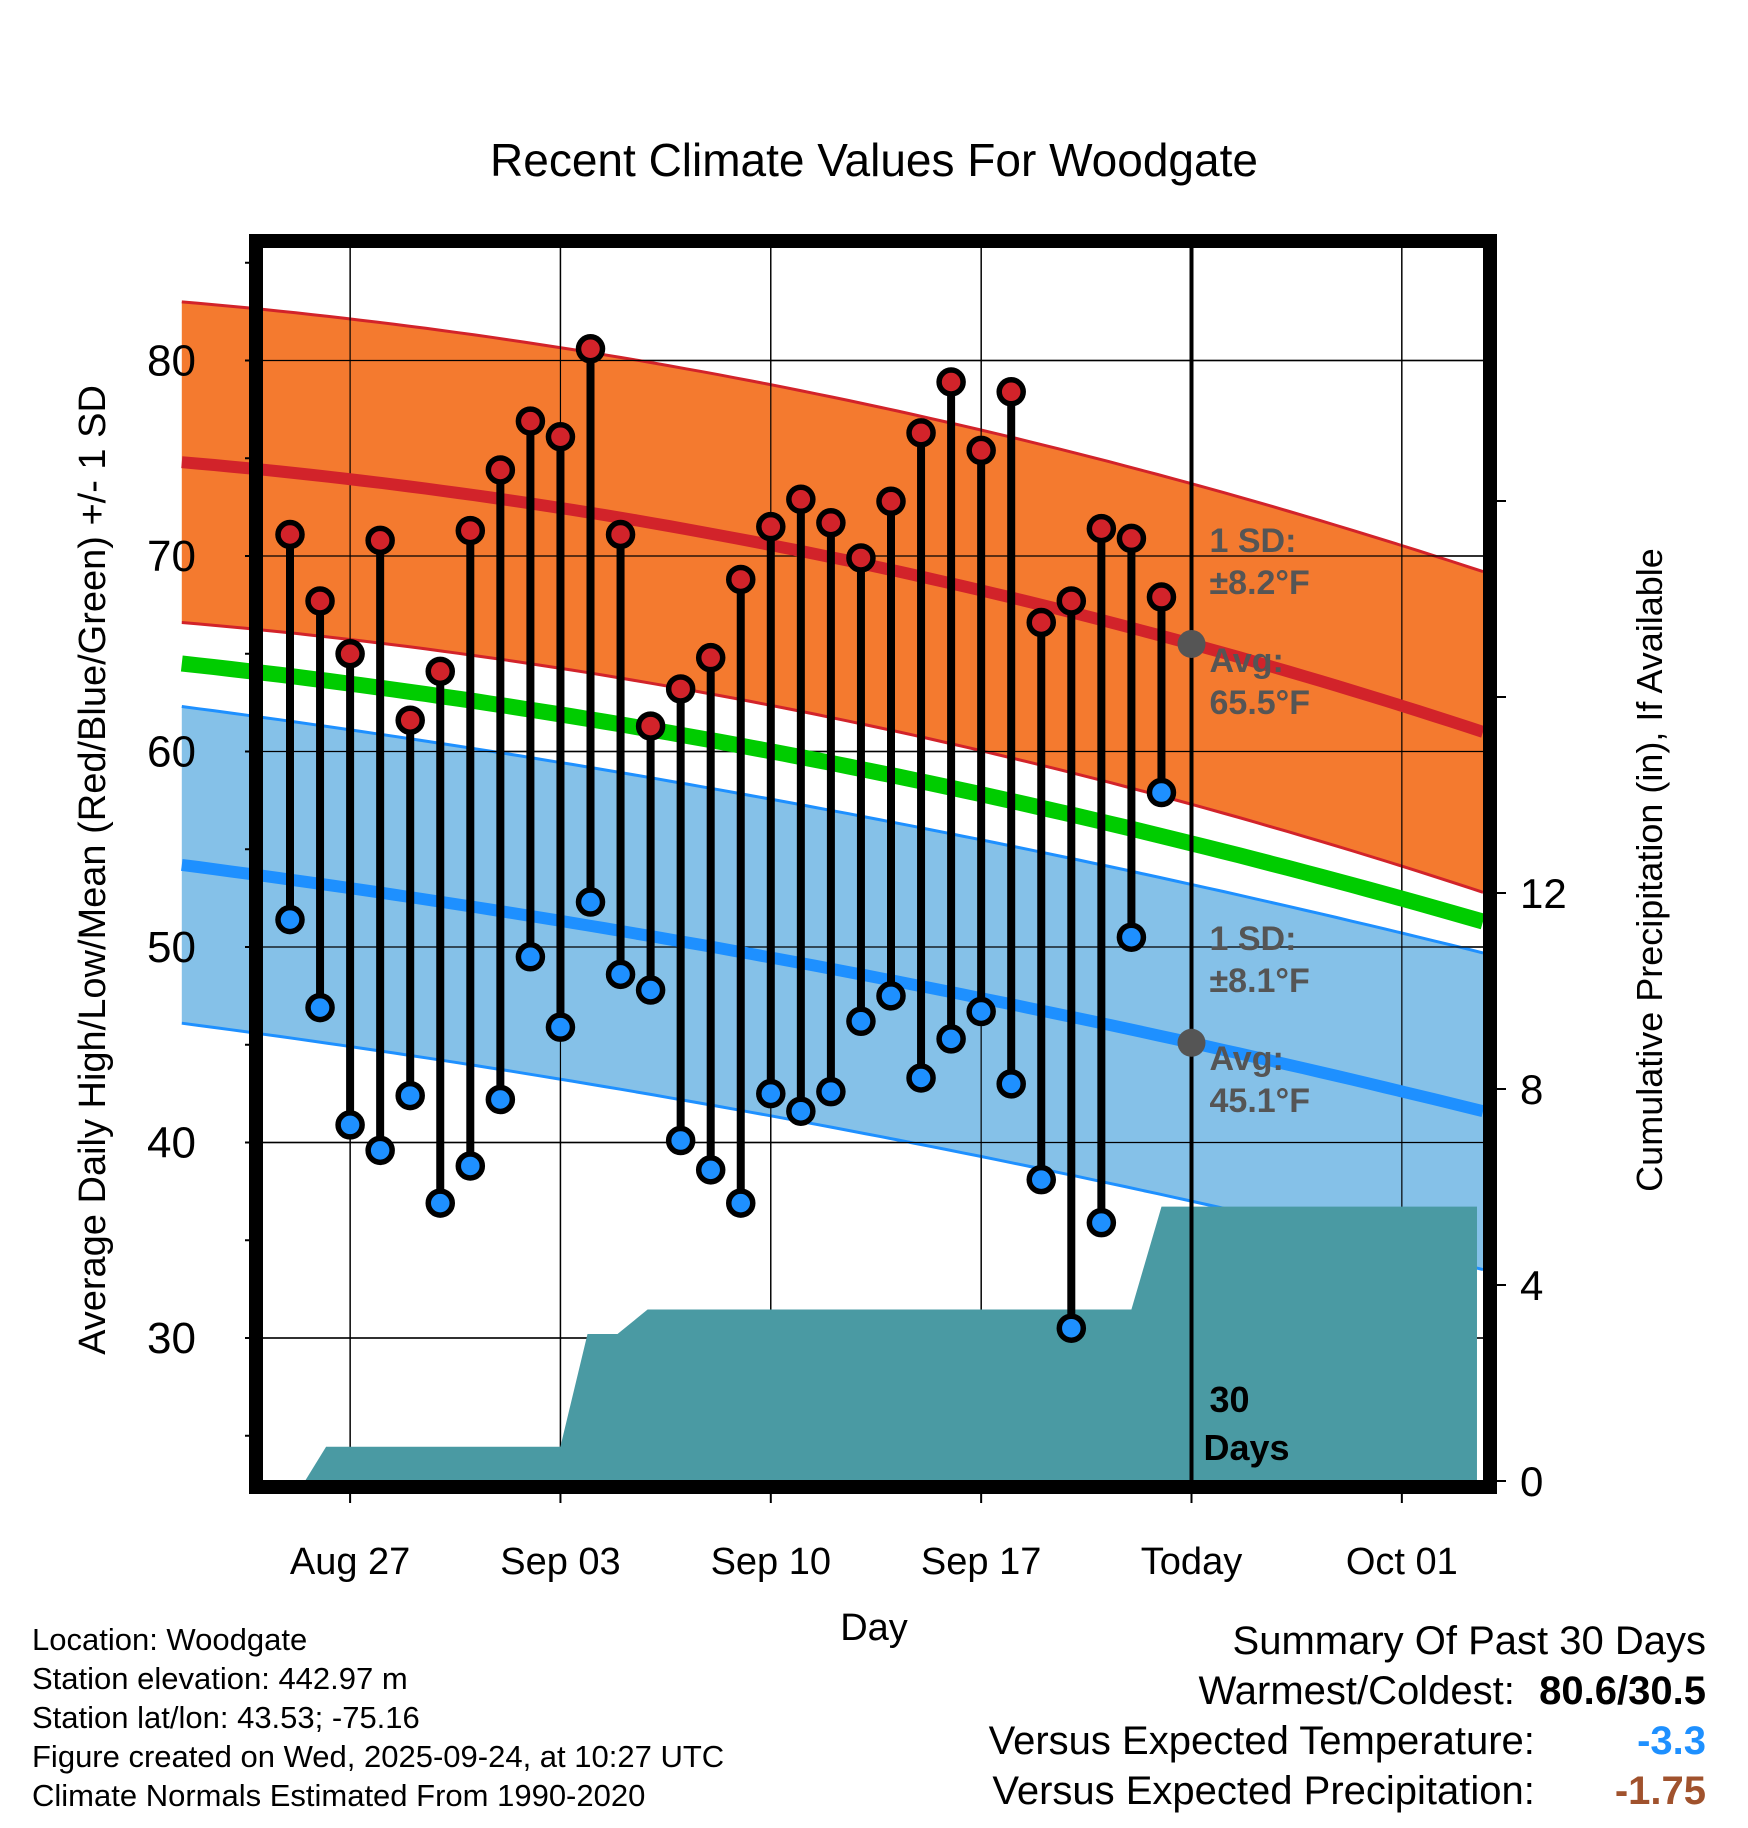 Image resolution: width=1748 pixels, height=1828 pixels. Describe the element at coordinates (171, 1338) in the screenshot. I see `y-tick-label: 30` at that location.